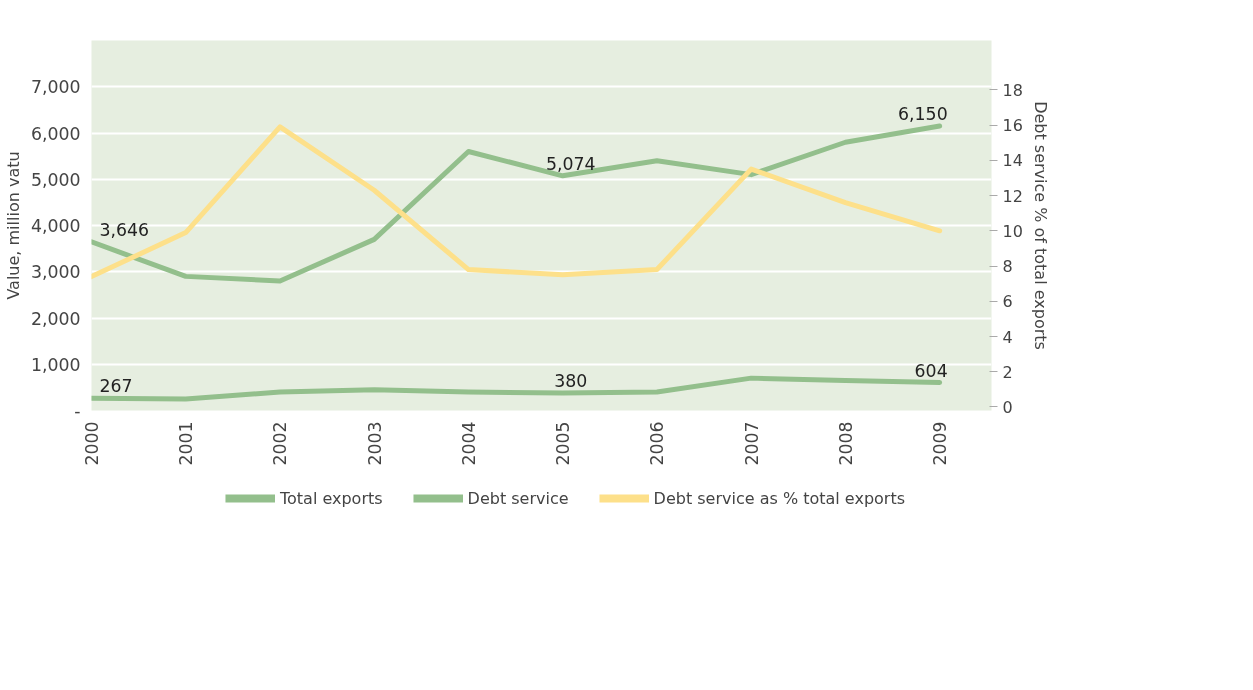  Describe the element at coordinates (1012, 161) in the screenshot. I see `y2-tick-label: 14` at that location.